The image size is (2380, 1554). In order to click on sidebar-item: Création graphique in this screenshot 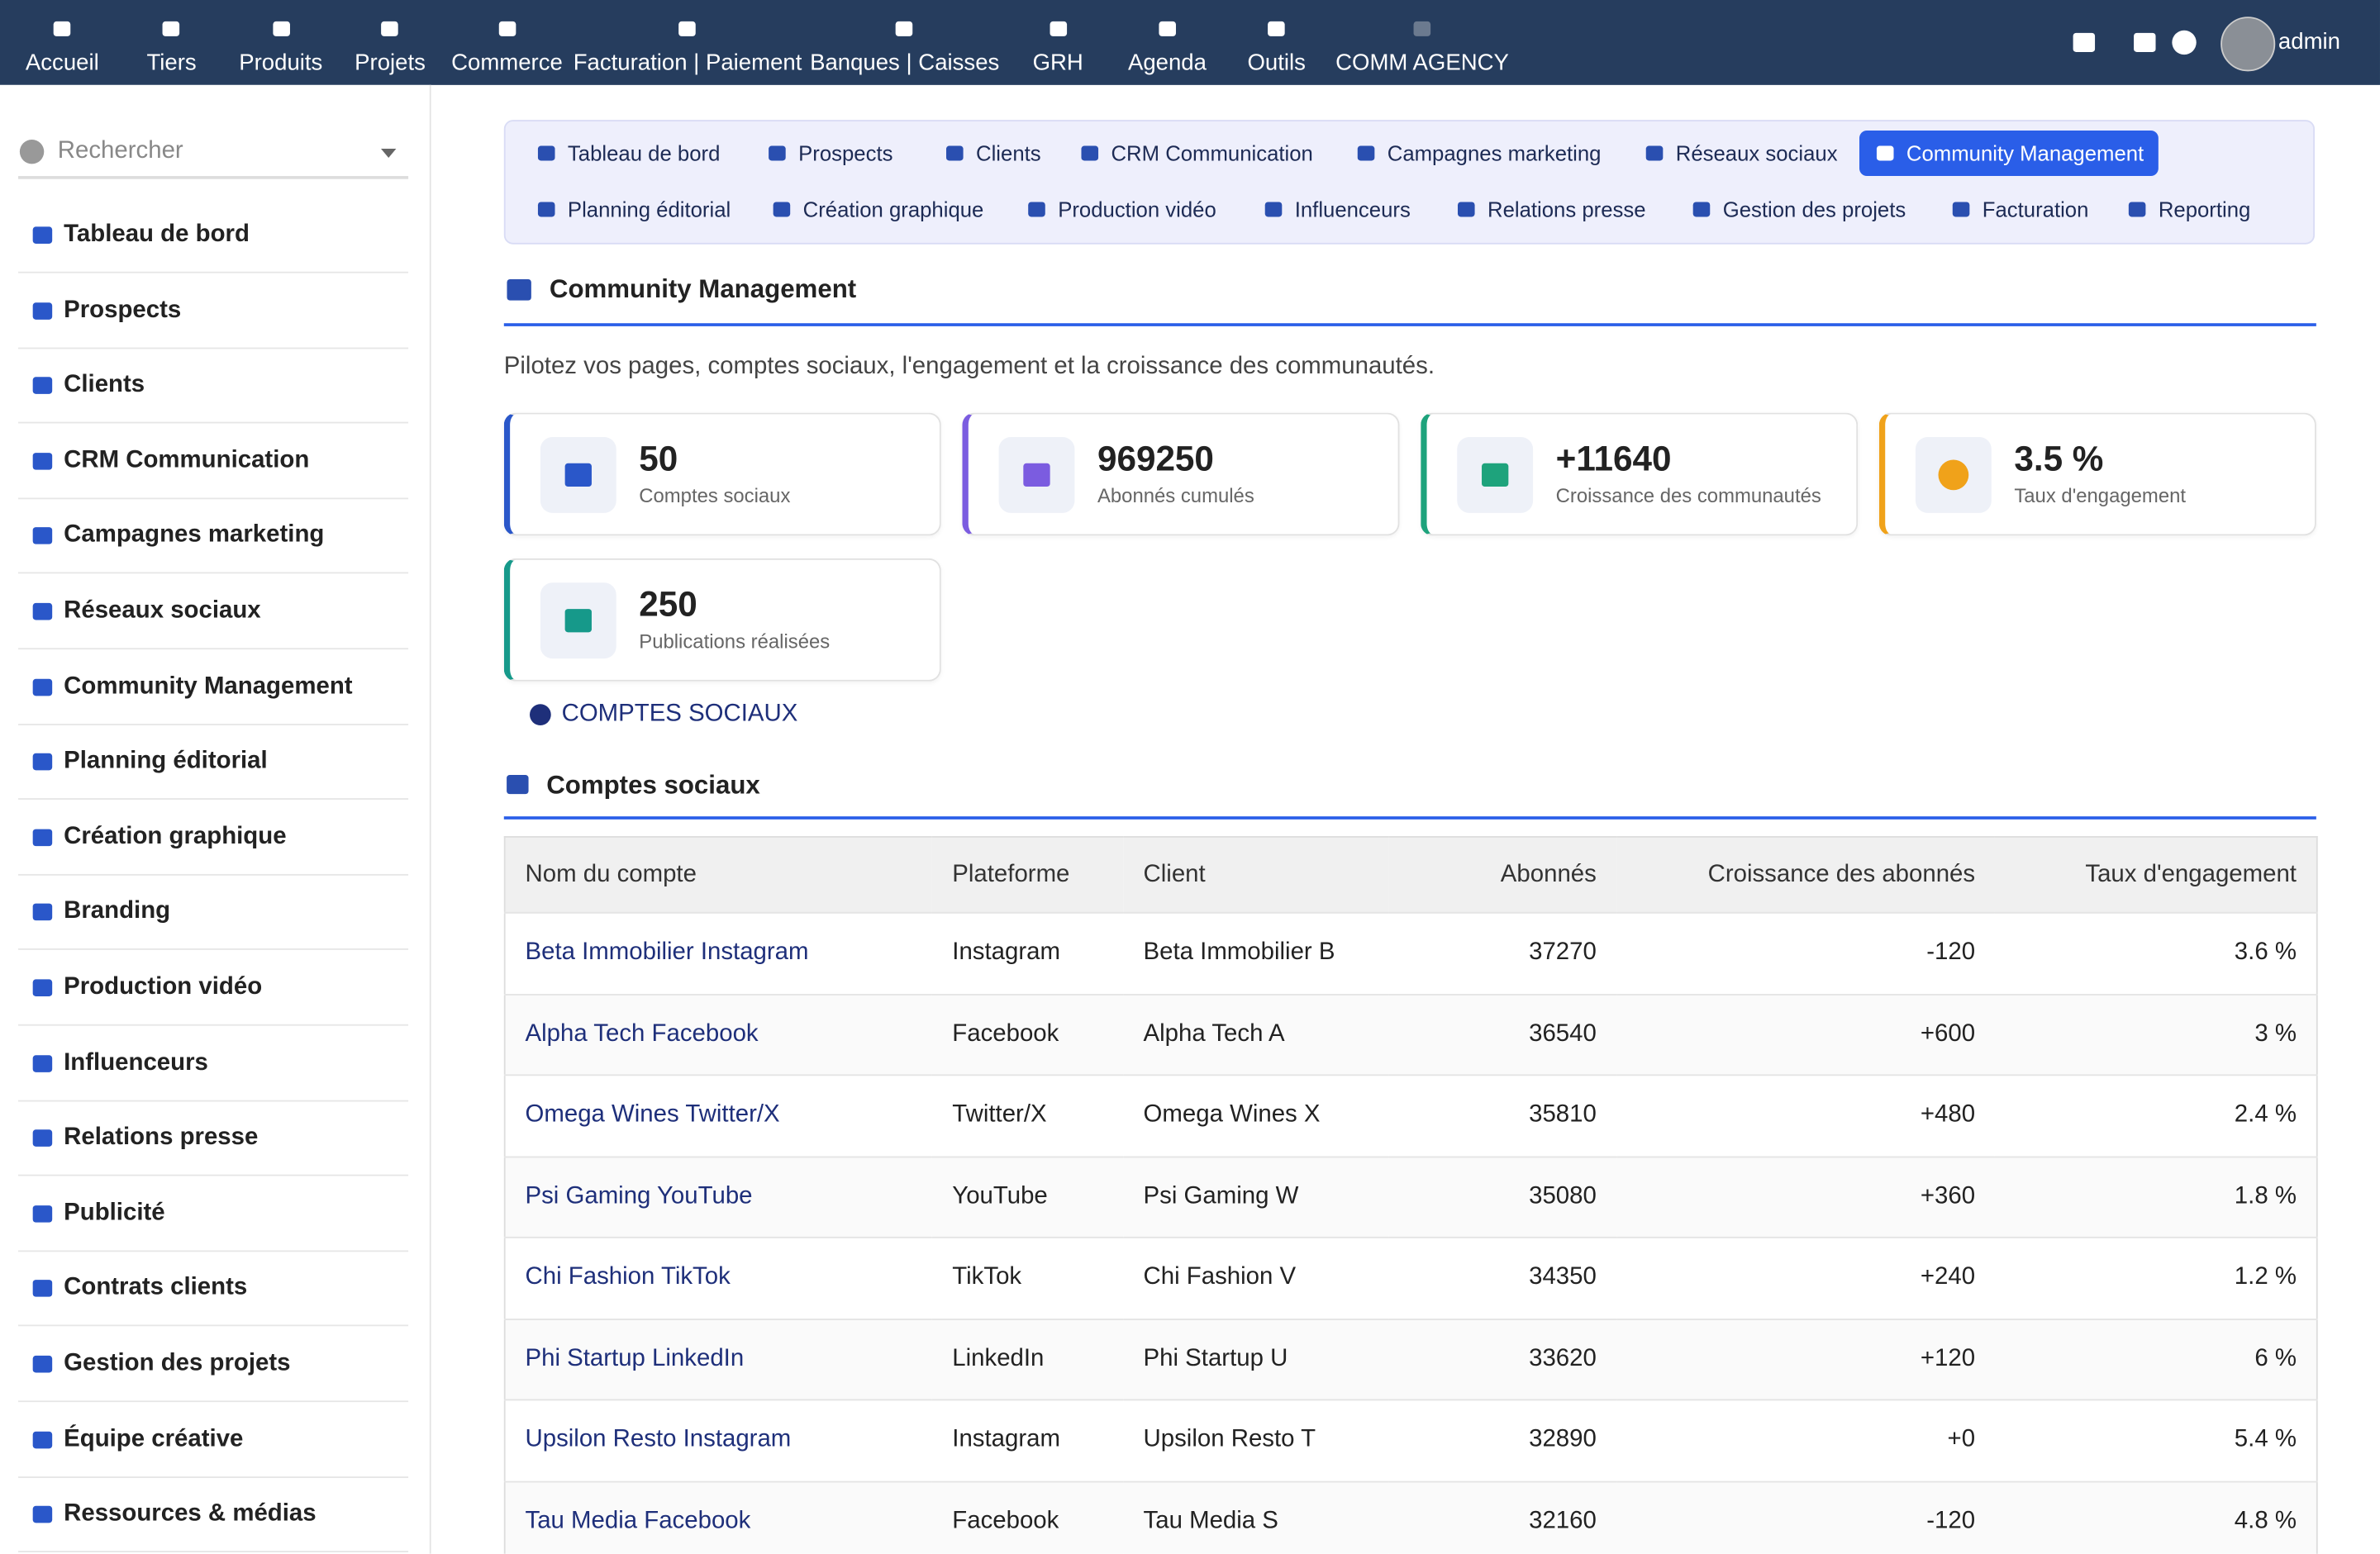, I will do `click(213, 838)`.